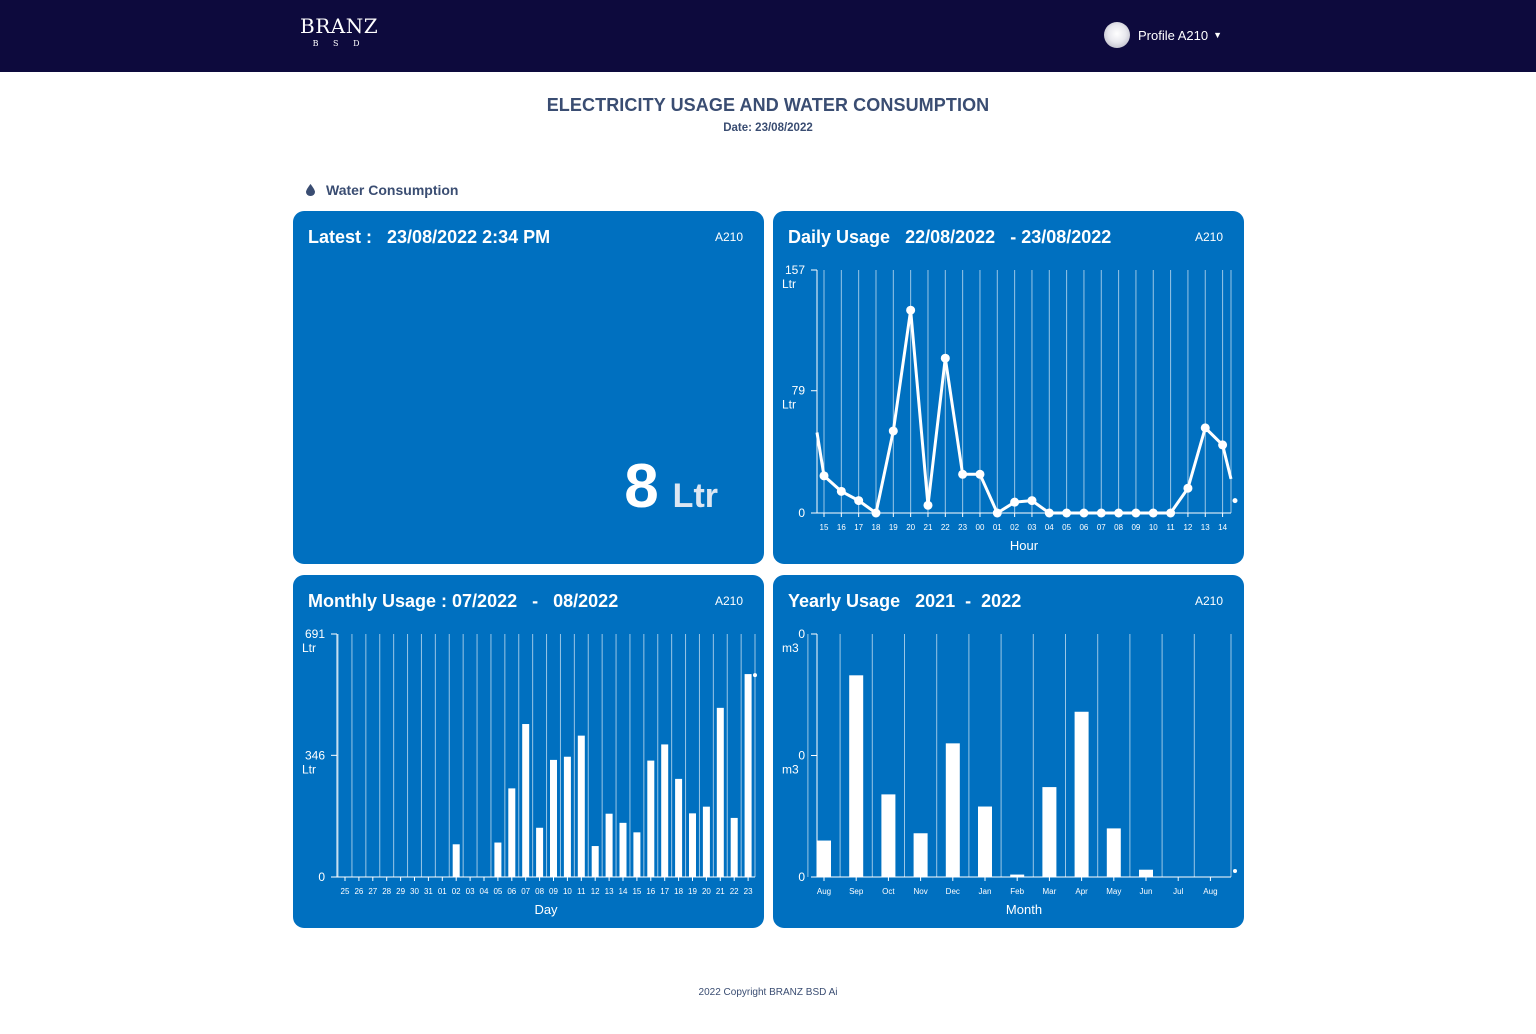 This screenshot has width=1536, height=1034. Describe the element at coordinates (1024, 411) in the screenshot. I see `series-line` at that location.